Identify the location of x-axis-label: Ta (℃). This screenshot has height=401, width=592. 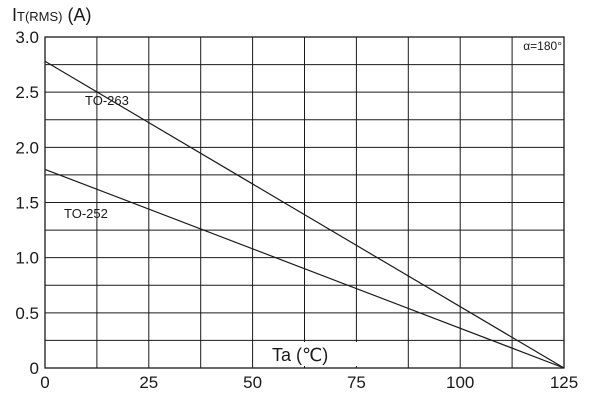
(300, 355).